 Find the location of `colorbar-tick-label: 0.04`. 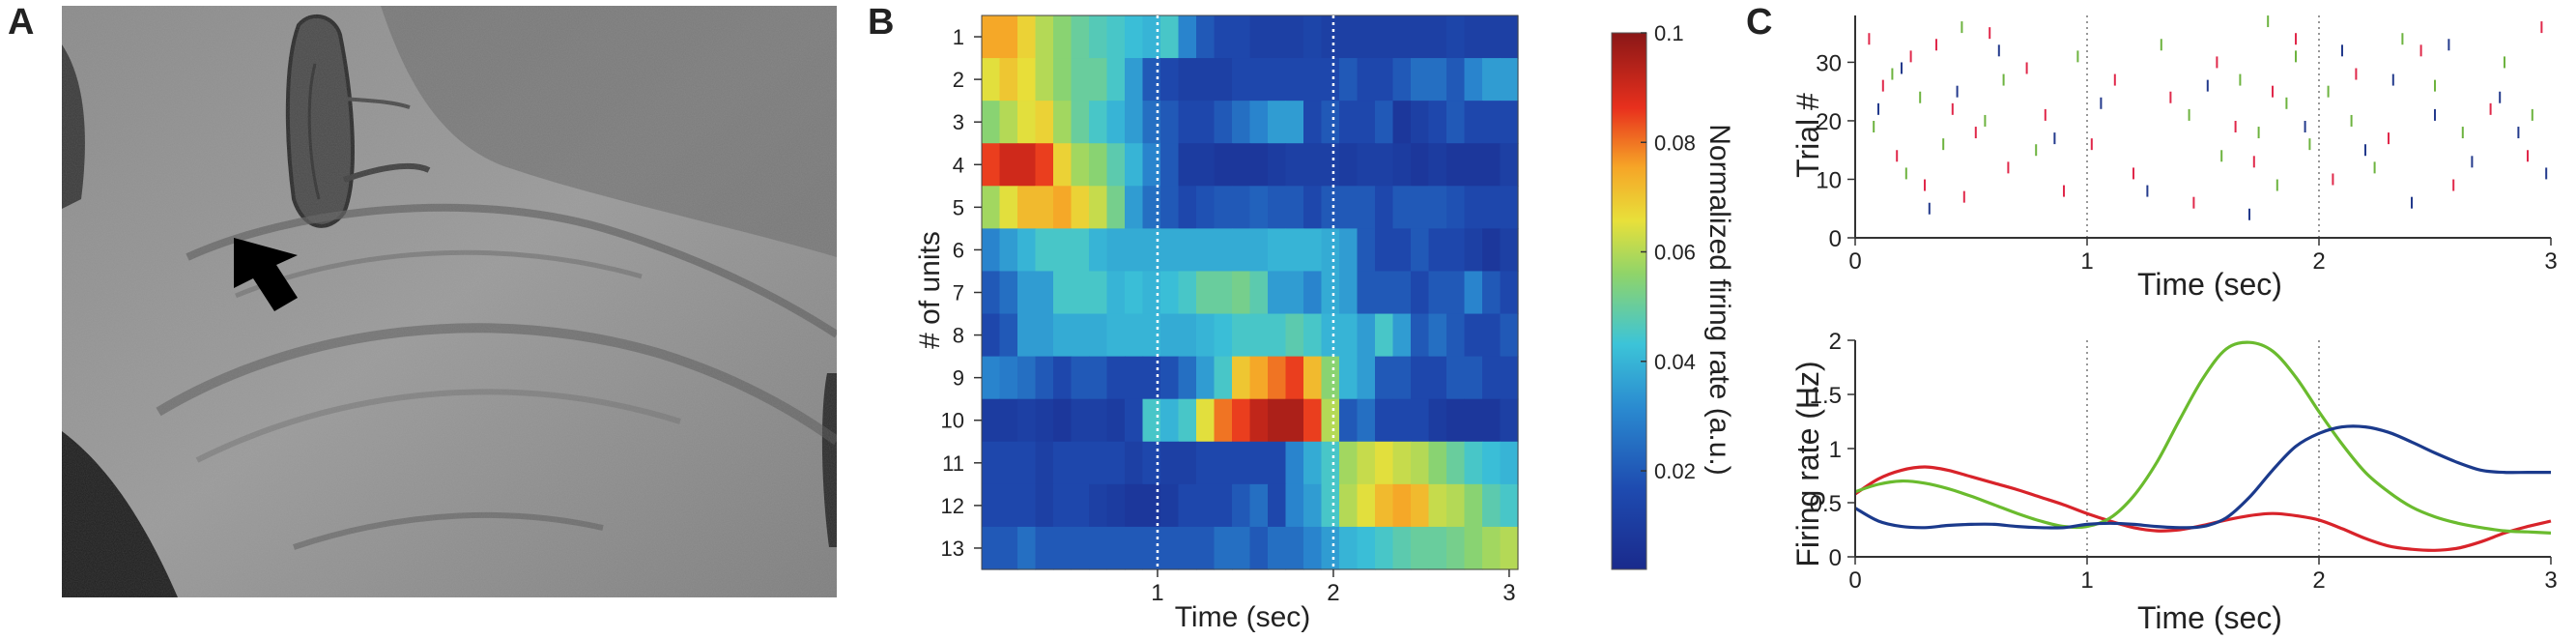

colorbar-tick-label: 0.04 is located at coordinates (1675, 362).